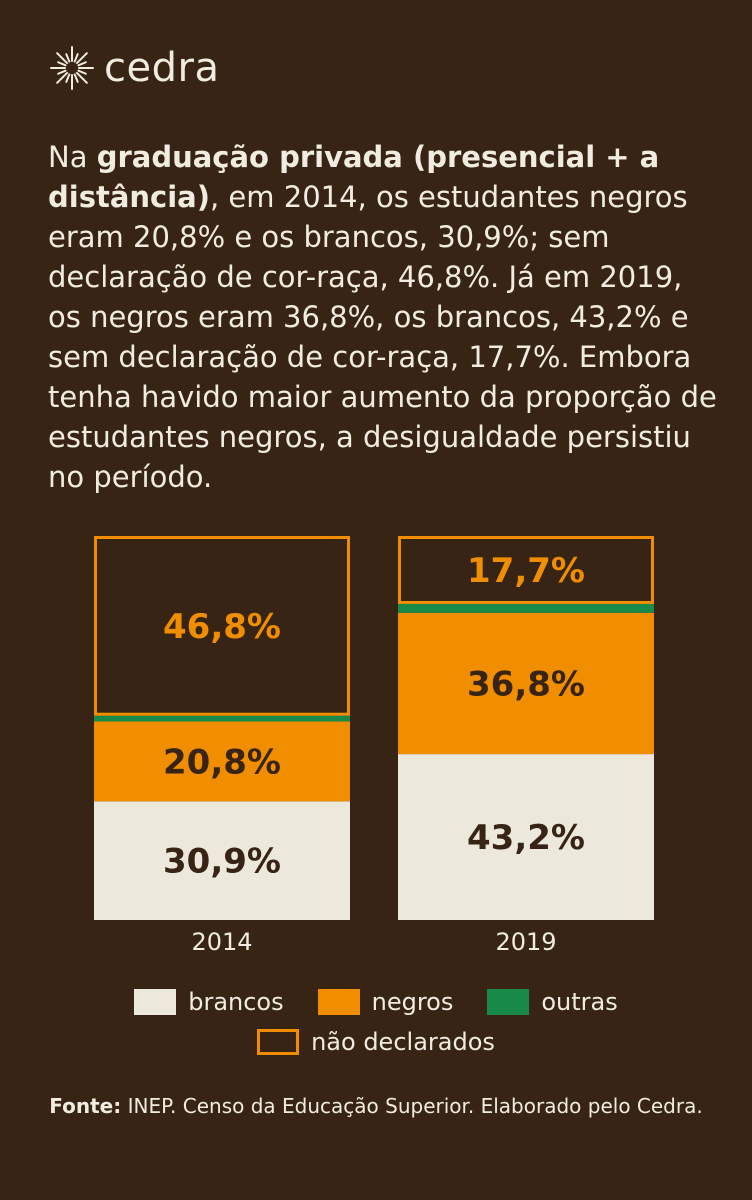 This screenshot has height=1200, width=752. What do you see at coordinates (221, 942) in the screenshot?
I see `x-tick-label-2014: 2014` at bounding box center [221, 942].